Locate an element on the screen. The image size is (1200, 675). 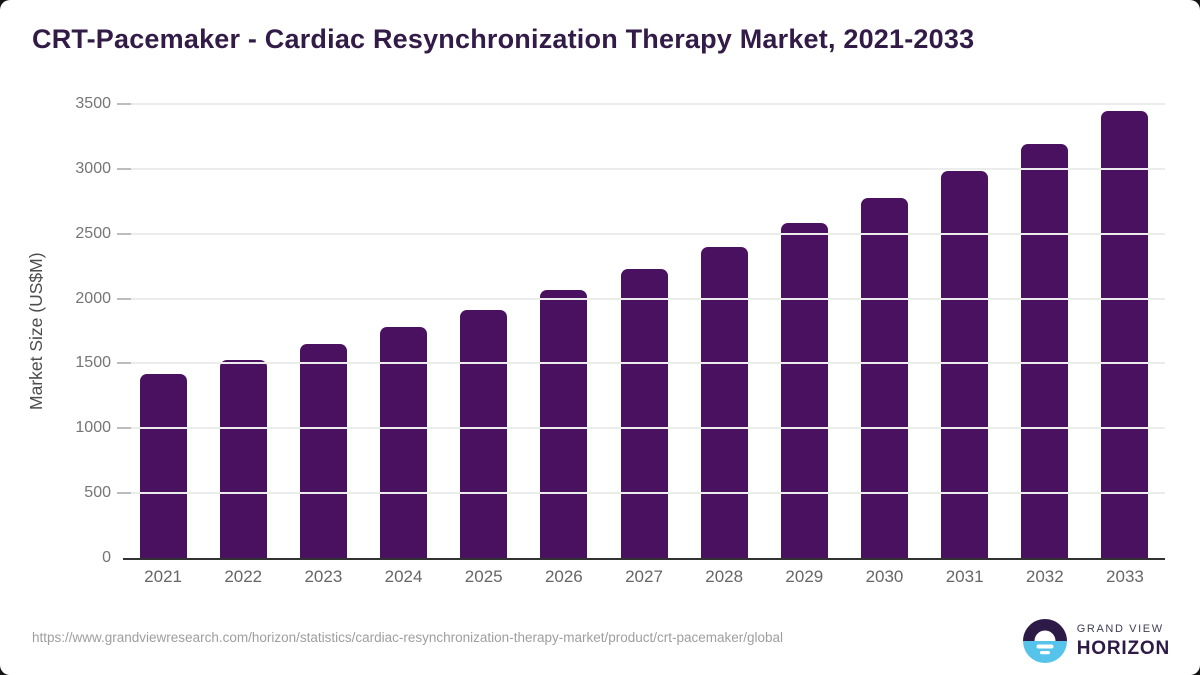
bar-2021 is located at coordinates (163, 465).